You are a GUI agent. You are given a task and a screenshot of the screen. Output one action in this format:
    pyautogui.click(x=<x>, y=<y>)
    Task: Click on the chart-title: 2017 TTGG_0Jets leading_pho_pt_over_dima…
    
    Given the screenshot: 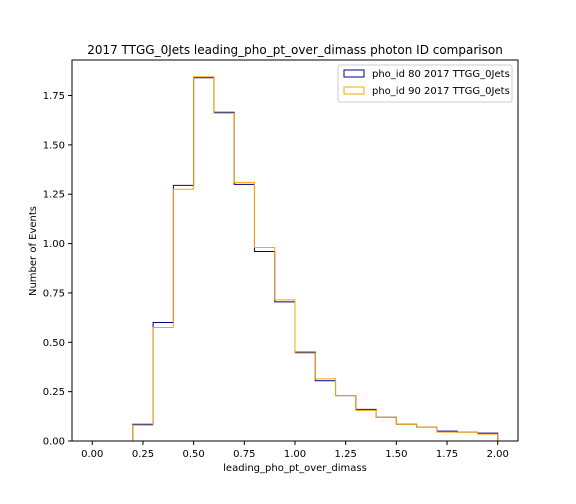 What is the action you would take?
    pyautogui.click(x=295, y=50)
    